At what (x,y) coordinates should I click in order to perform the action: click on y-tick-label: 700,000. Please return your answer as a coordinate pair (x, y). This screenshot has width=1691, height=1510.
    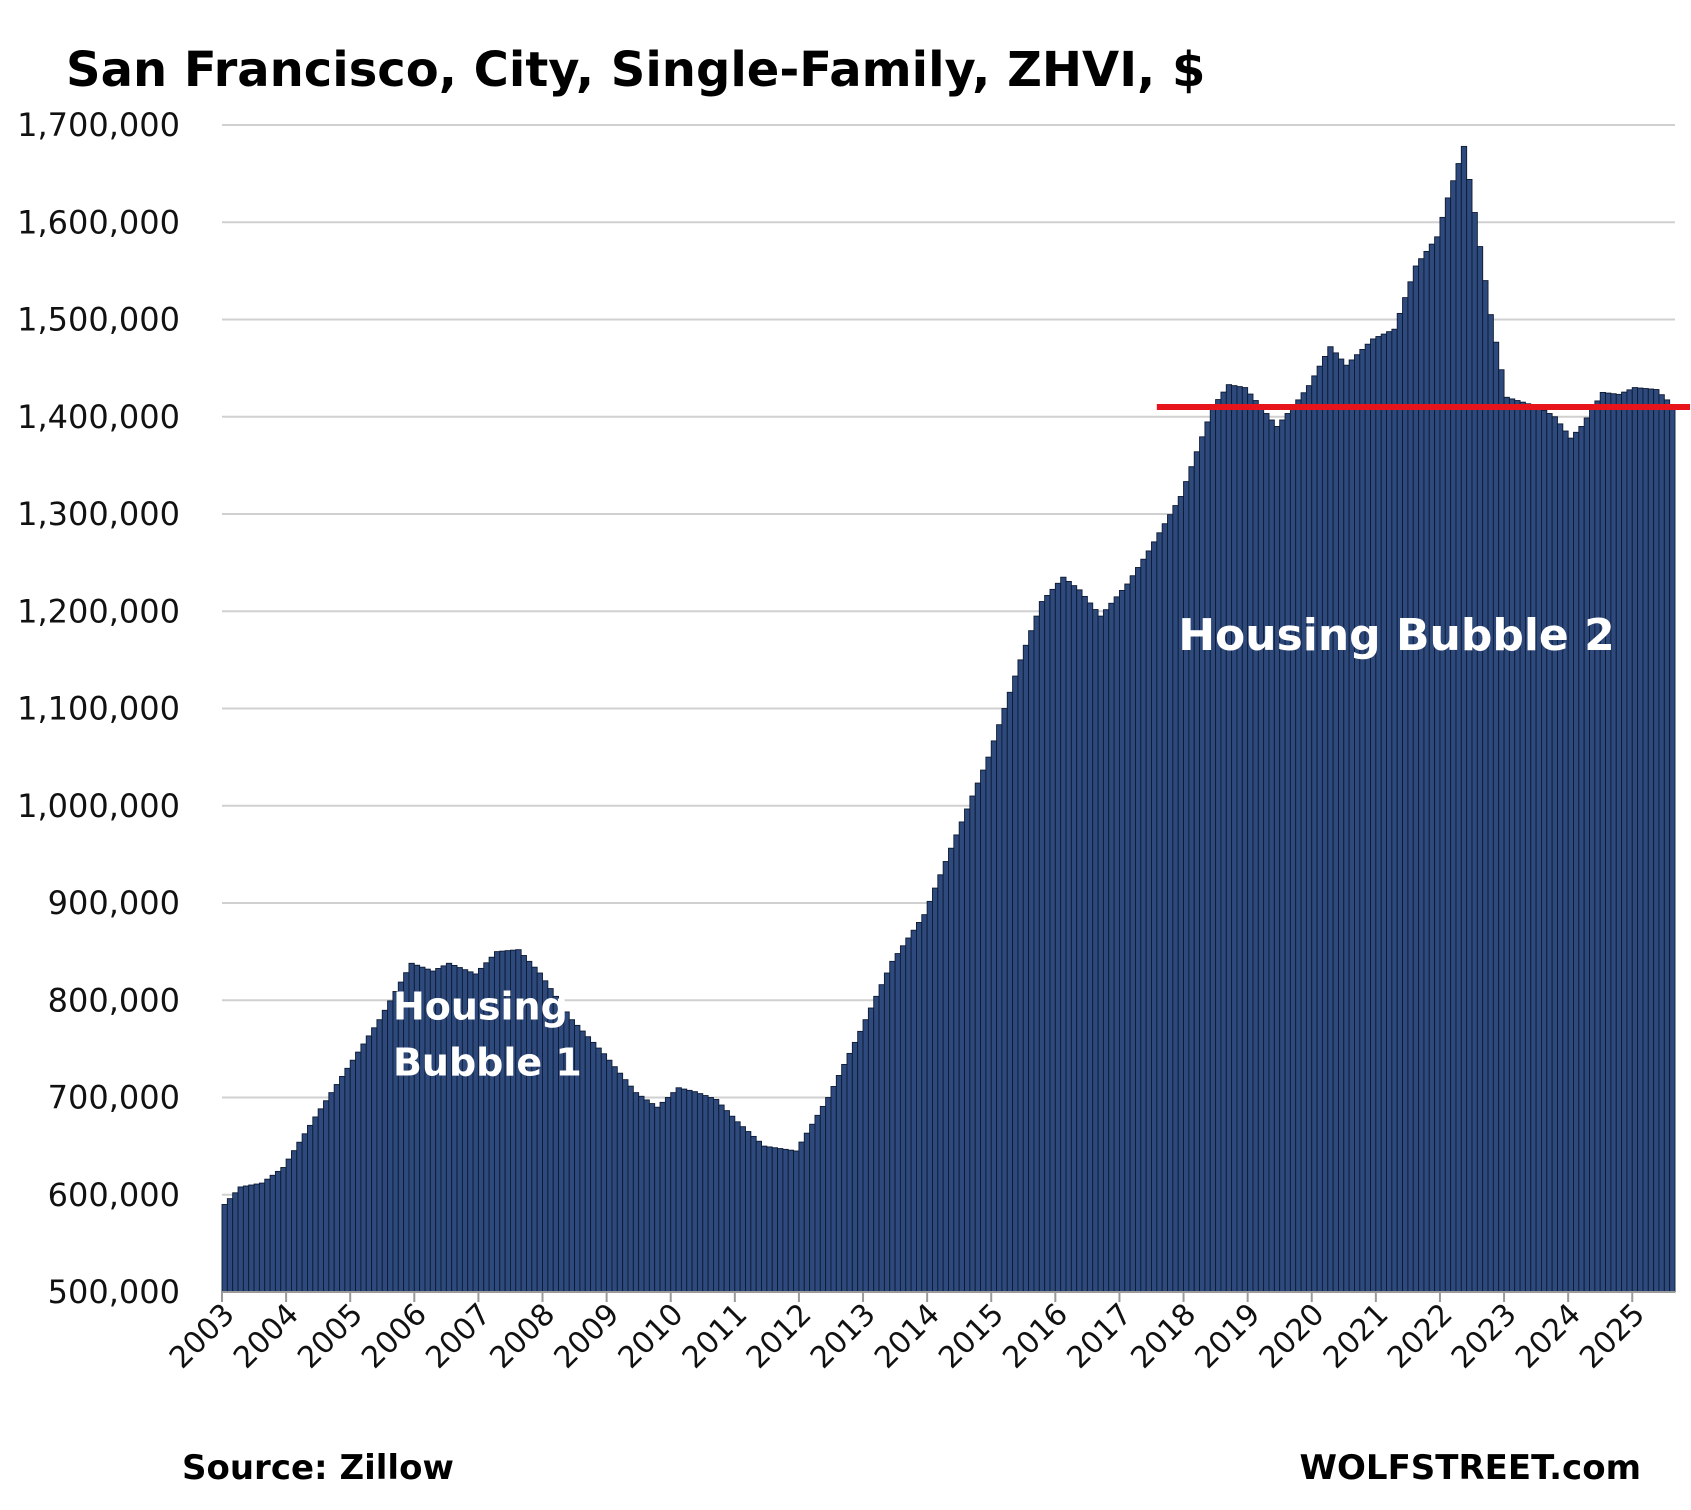
    Looking at the image, I should click on (114, 1098).